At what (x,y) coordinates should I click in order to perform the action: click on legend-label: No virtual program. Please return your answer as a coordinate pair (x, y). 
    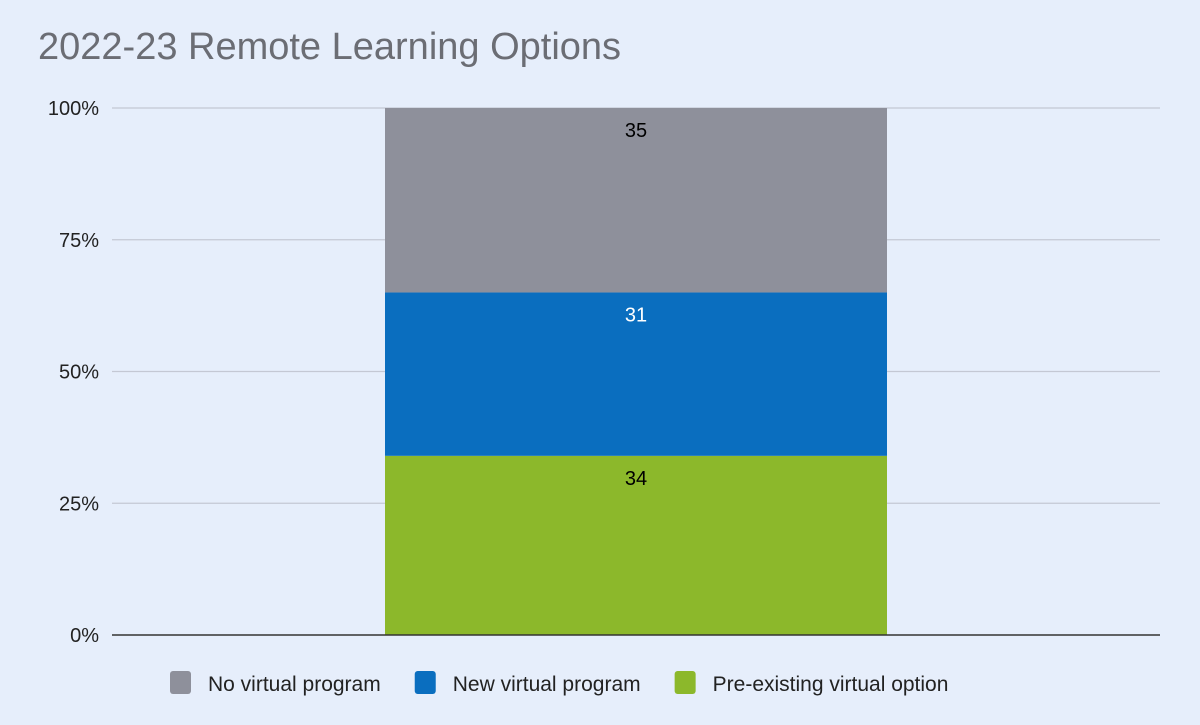
    Looking at the image, I should click on (294, 684).